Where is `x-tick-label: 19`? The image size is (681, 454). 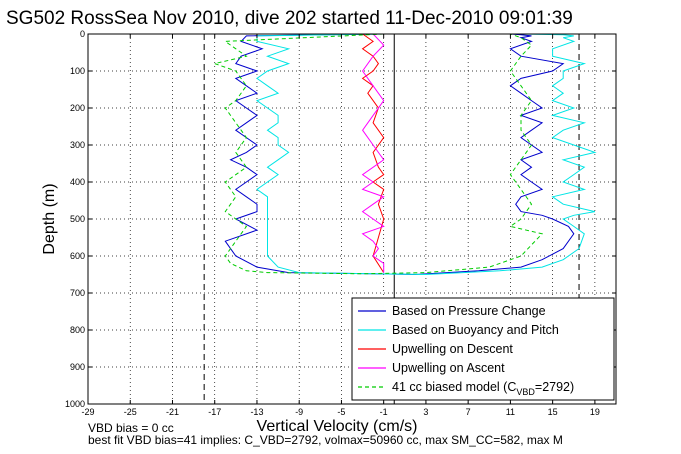
x-tick-label: 19 is located at coordinates (595, 412).